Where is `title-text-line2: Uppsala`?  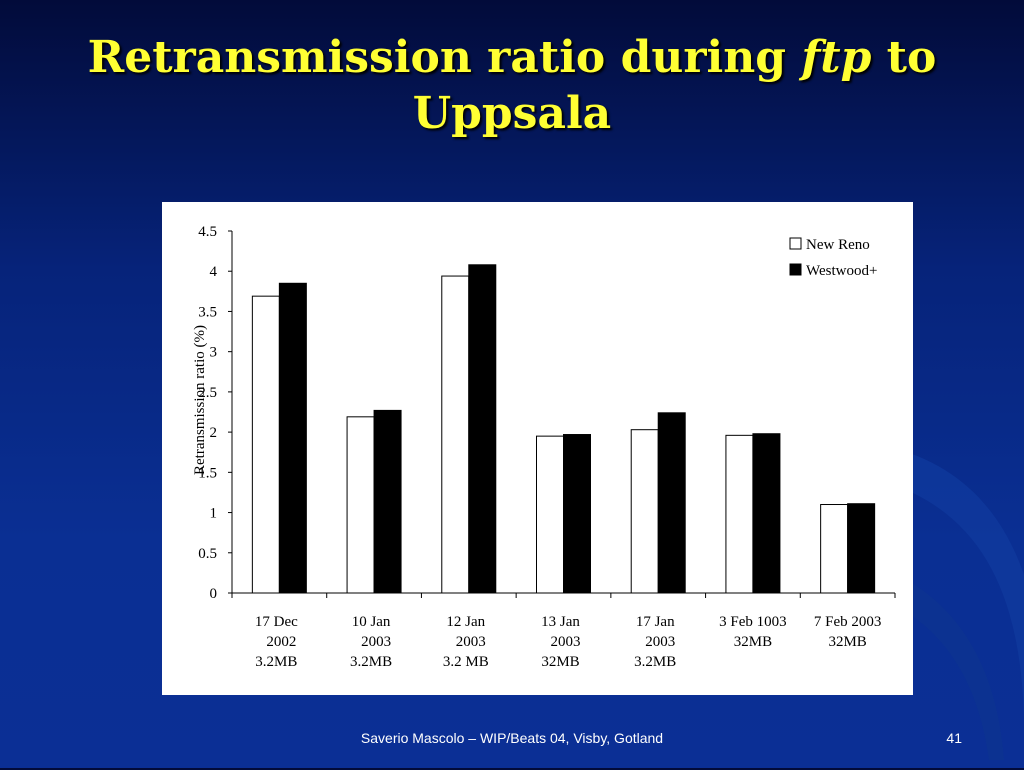
title-text-line2: Uppsala is located at coordinates (512, 113).